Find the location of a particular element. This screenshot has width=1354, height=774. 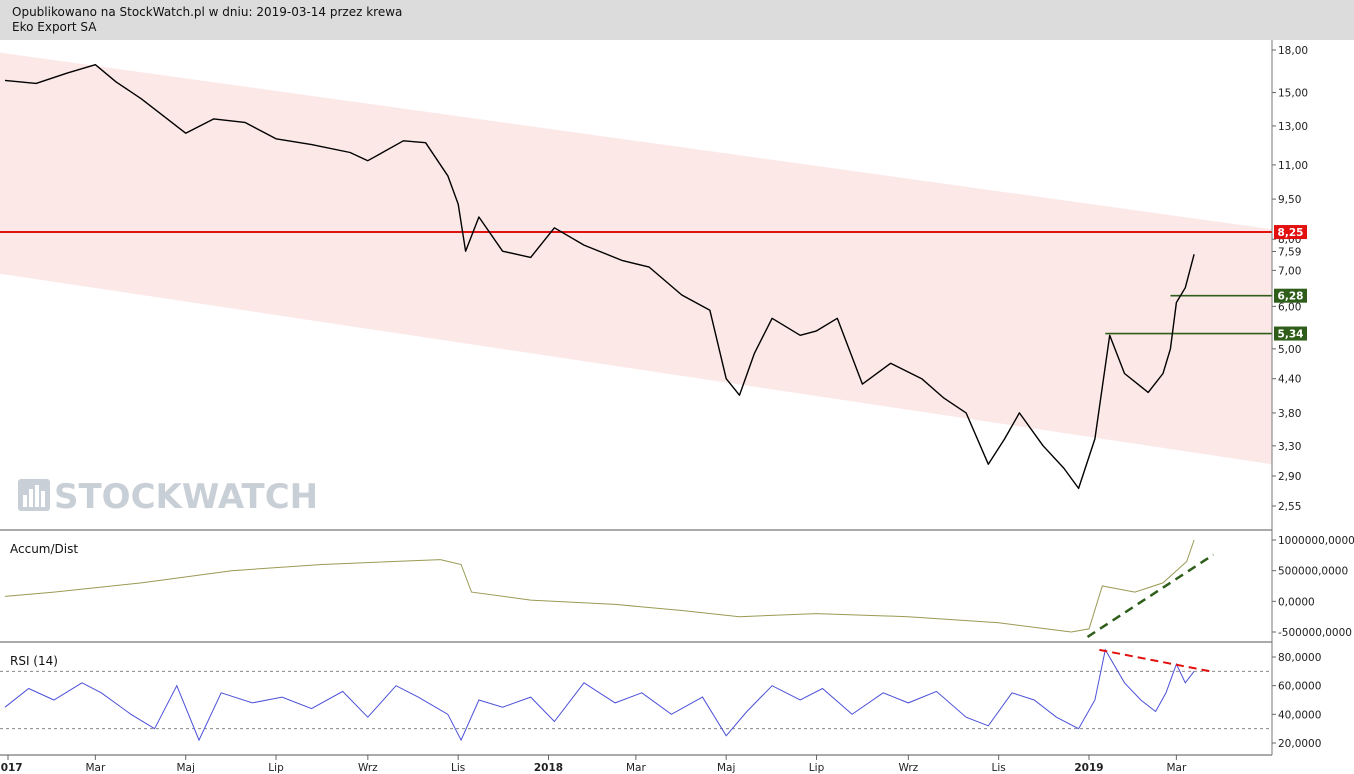

watermark-text: STOCKWATCH is located at coordinates (186, 497).